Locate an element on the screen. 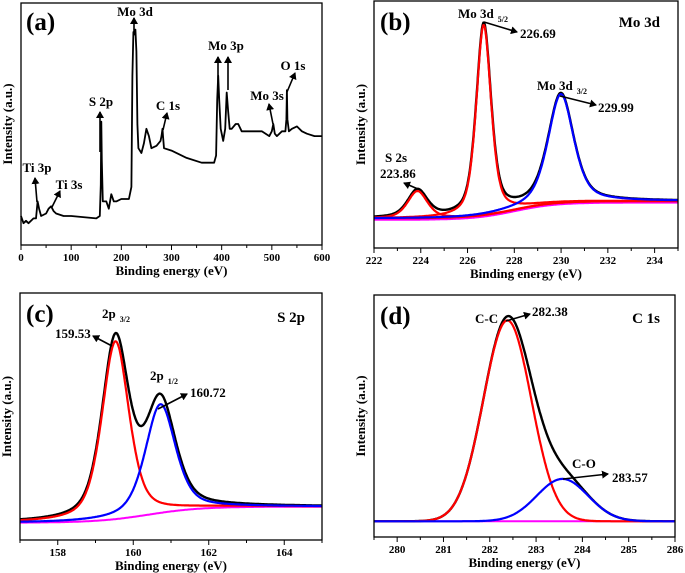 The height and width of the screenshot is (573, 685). x-tick-label: 281 is located at coordinates (443, 550).